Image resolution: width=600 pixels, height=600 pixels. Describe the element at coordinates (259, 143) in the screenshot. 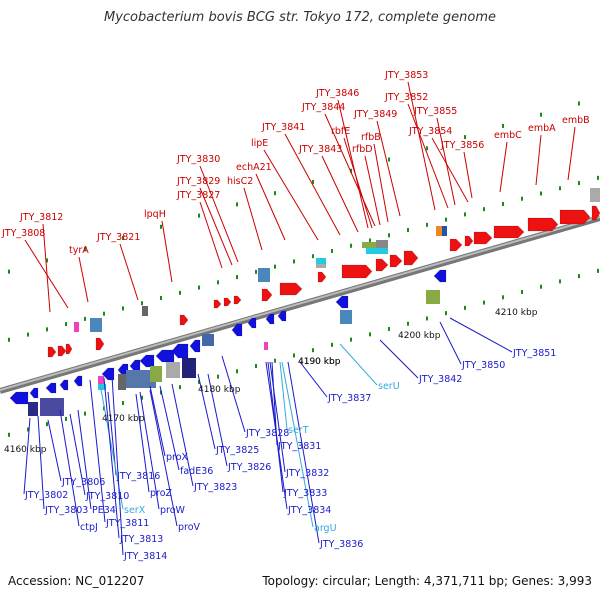

I see `forward-gene-label: lipE` at that location.